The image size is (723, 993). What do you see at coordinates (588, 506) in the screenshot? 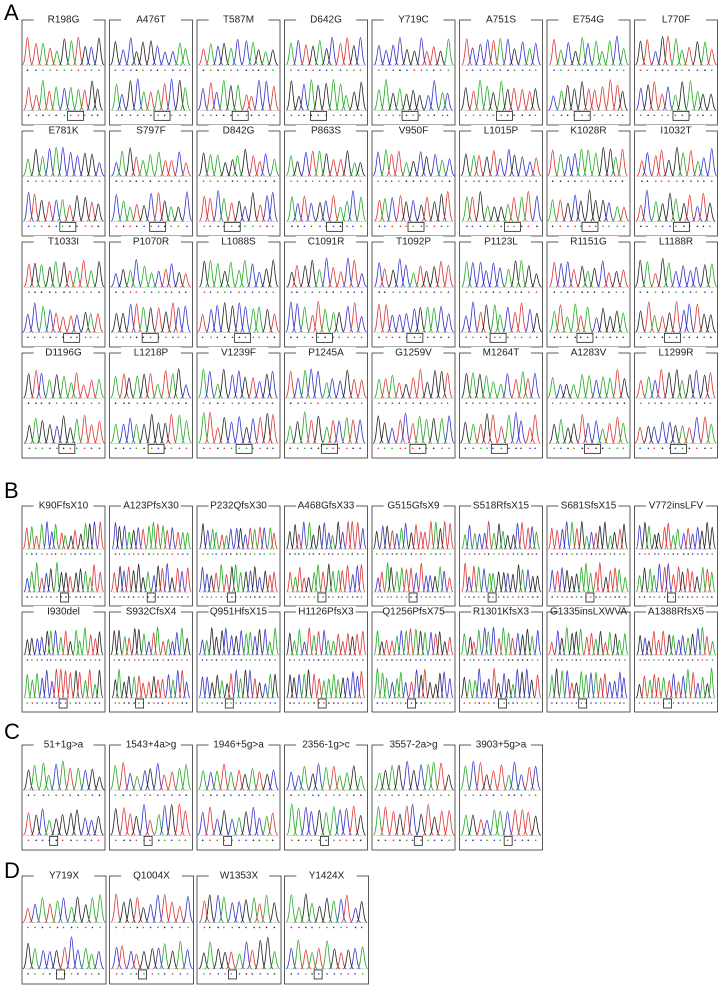
I see `title-bg` at bounding box center [588, 506].